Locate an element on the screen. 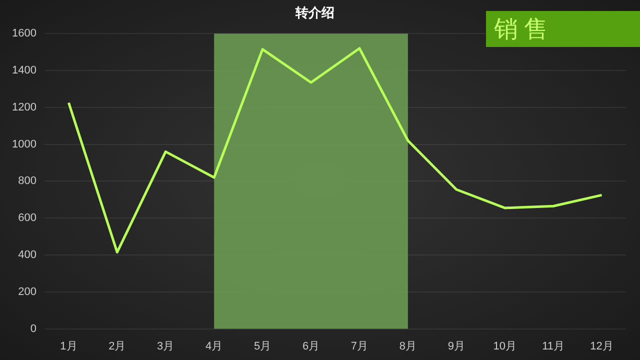  x-tick-label: 7月 is located at coordinates (359, 346).